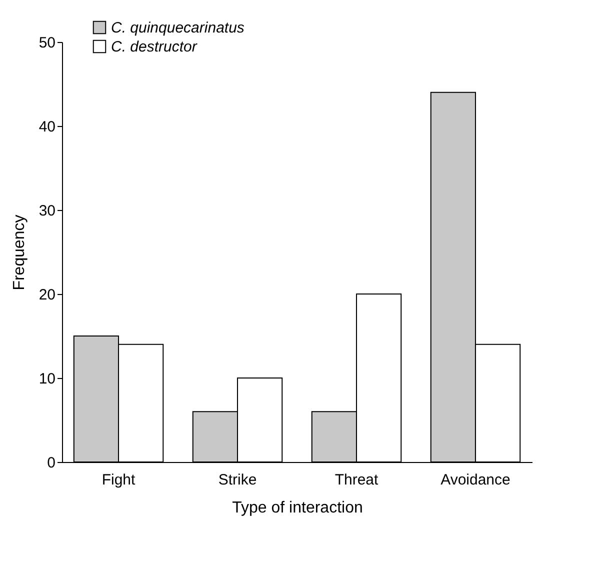  What do you see at coordinates (237, 480) in the screenshot?
I see `x-tick-label: Strike` at bounding box center [237, 480].